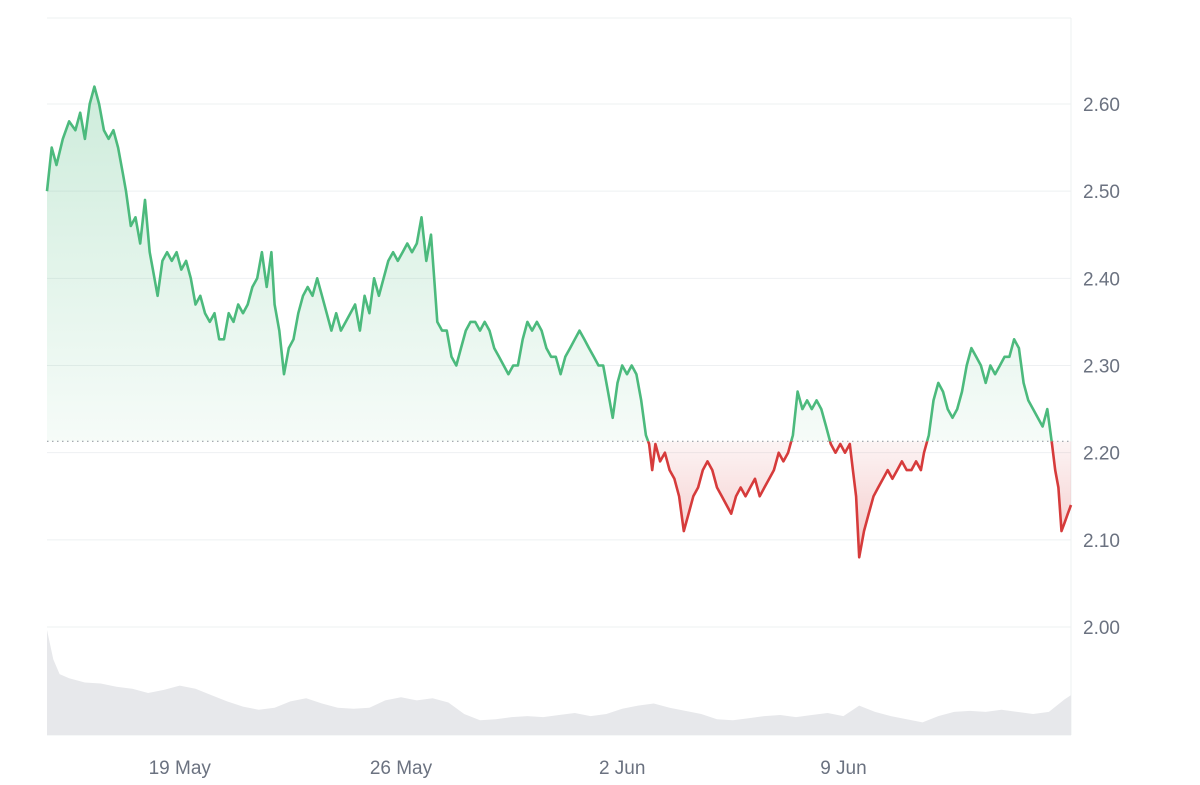  I want to click on x-tick-label: 9 Jun, so click(843, 768).